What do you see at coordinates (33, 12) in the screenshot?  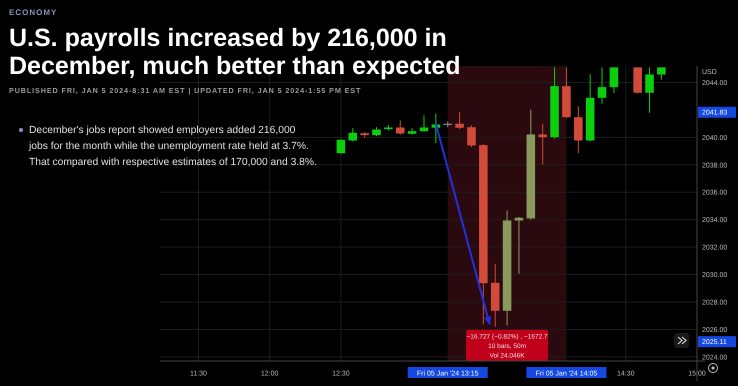 I see `text: ECONOMY` at bounding box center [33, 12].